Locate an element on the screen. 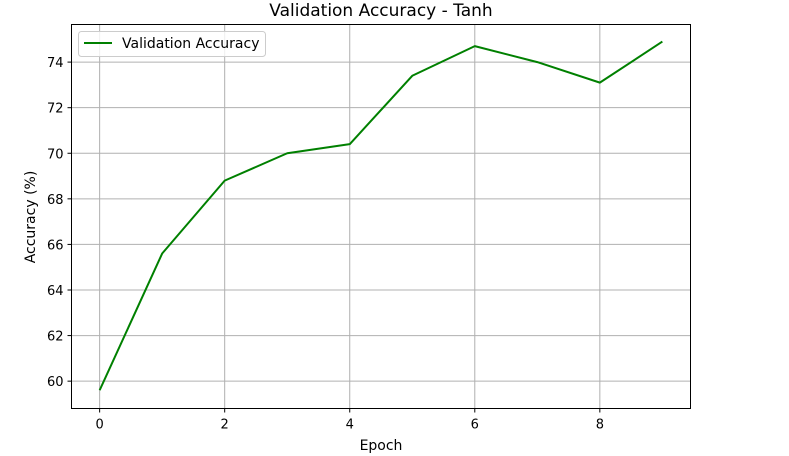 The width and height of the screenshot is (789, 456). x-tick-label: 0 is located at coordinates (99, 425).